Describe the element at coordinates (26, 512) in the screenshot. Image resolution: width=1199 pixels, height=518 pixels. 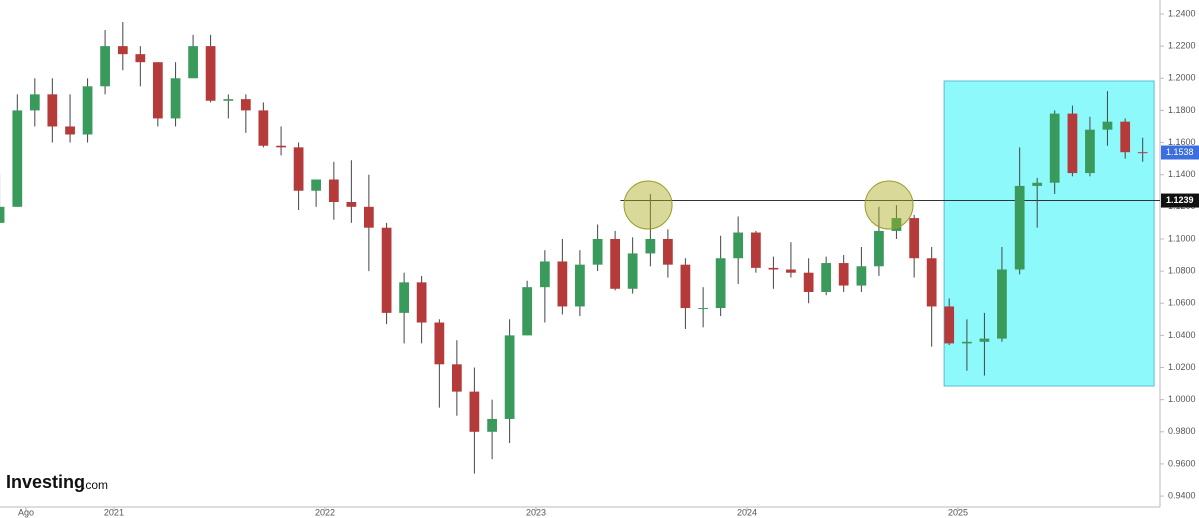
I see `x-tick-label: Ago` at that location.